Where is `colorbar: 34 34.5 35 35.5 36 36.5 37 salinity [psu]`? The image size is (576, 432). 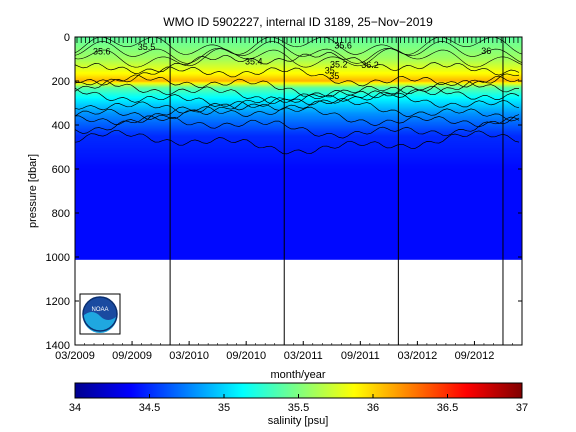
colorbar: 34 34.5 35 35.5 36 36.5 37 salinity [psu] is located at coordinates (298, 404).